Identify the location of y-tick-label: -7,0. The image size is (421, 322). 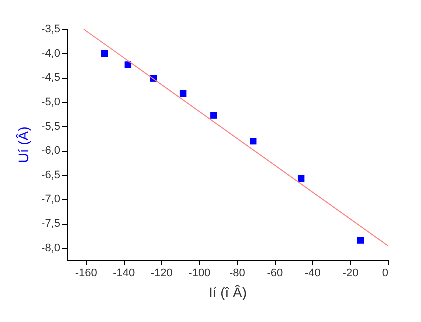
(51, 200).